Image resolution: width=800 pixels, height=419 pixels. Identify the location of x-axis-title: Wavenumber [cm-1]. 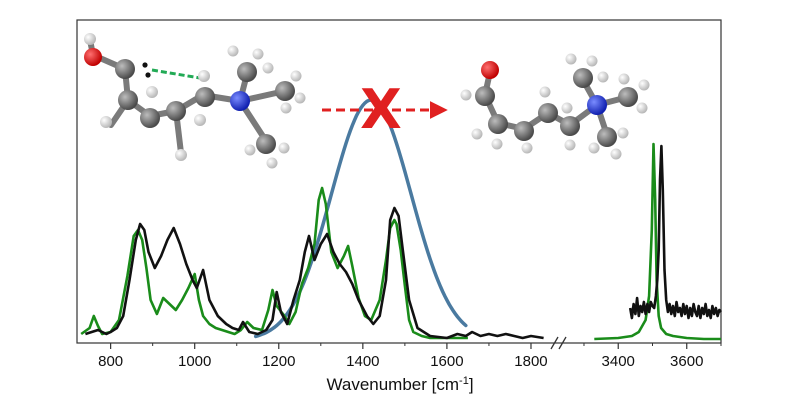
(399, 384).